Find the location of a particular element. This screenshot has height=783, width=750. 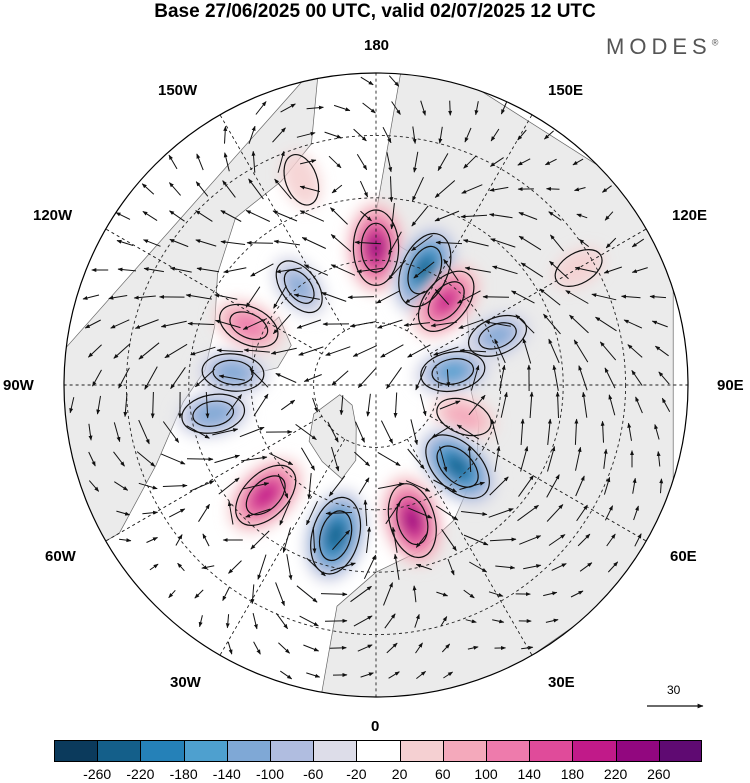

colorbar-tick-label: 140 is located at coordinates (529, 774).